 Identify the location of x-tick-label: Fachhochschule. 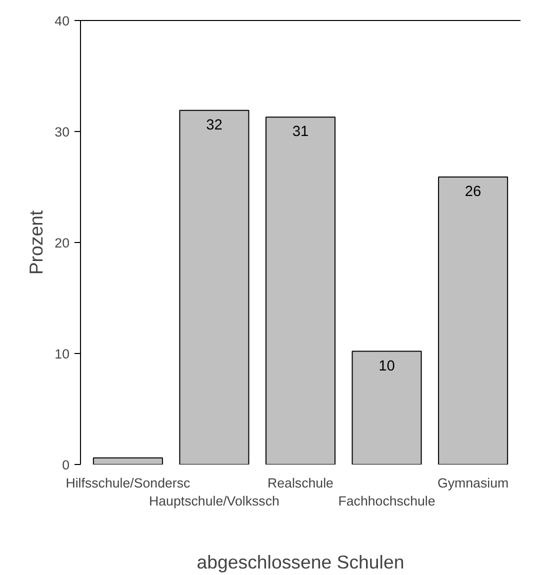
(387, 501).